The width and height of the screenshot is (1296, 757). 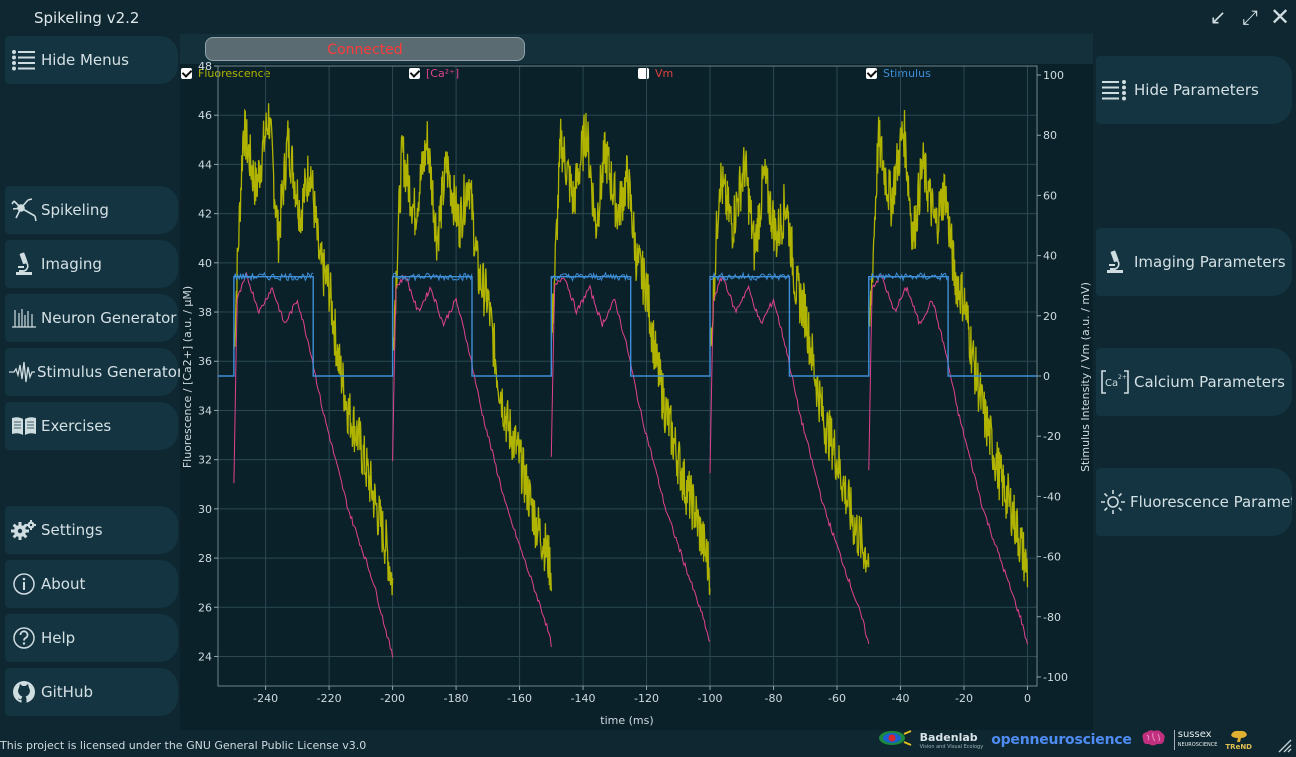 What do you see at coordinates (1197, 745) in the screenshot?
I see `sussex-logo-subtitle: NEUROSCIENCE` at bounding box center [1197, 745].